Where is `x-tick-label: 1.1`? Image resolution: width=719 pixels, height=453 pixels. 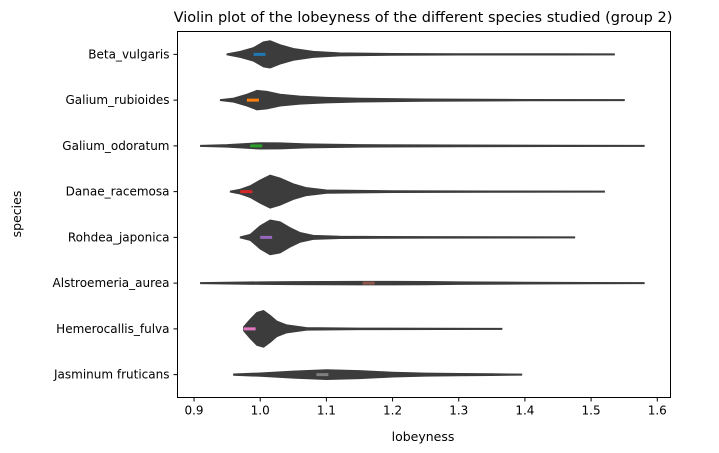 x-tick-label: 1.1 is located at coordinates (326, 411).